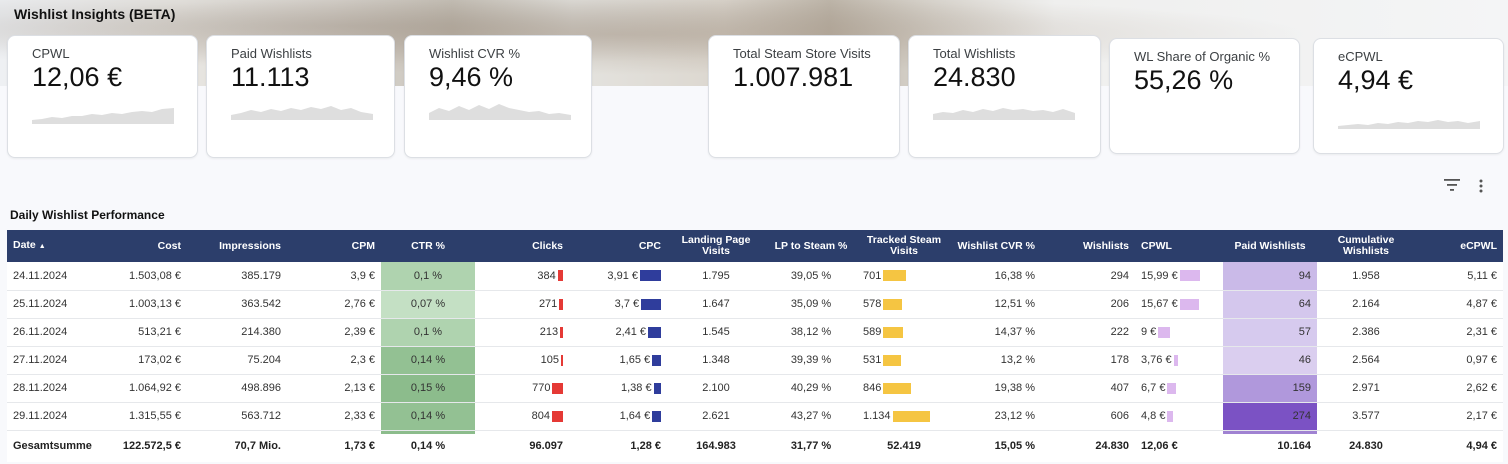  Describe the element at coordinates (996, 246) in the screenshot. I see `column-header-wishlist-cvr: Wishlist CVR %` at that location.